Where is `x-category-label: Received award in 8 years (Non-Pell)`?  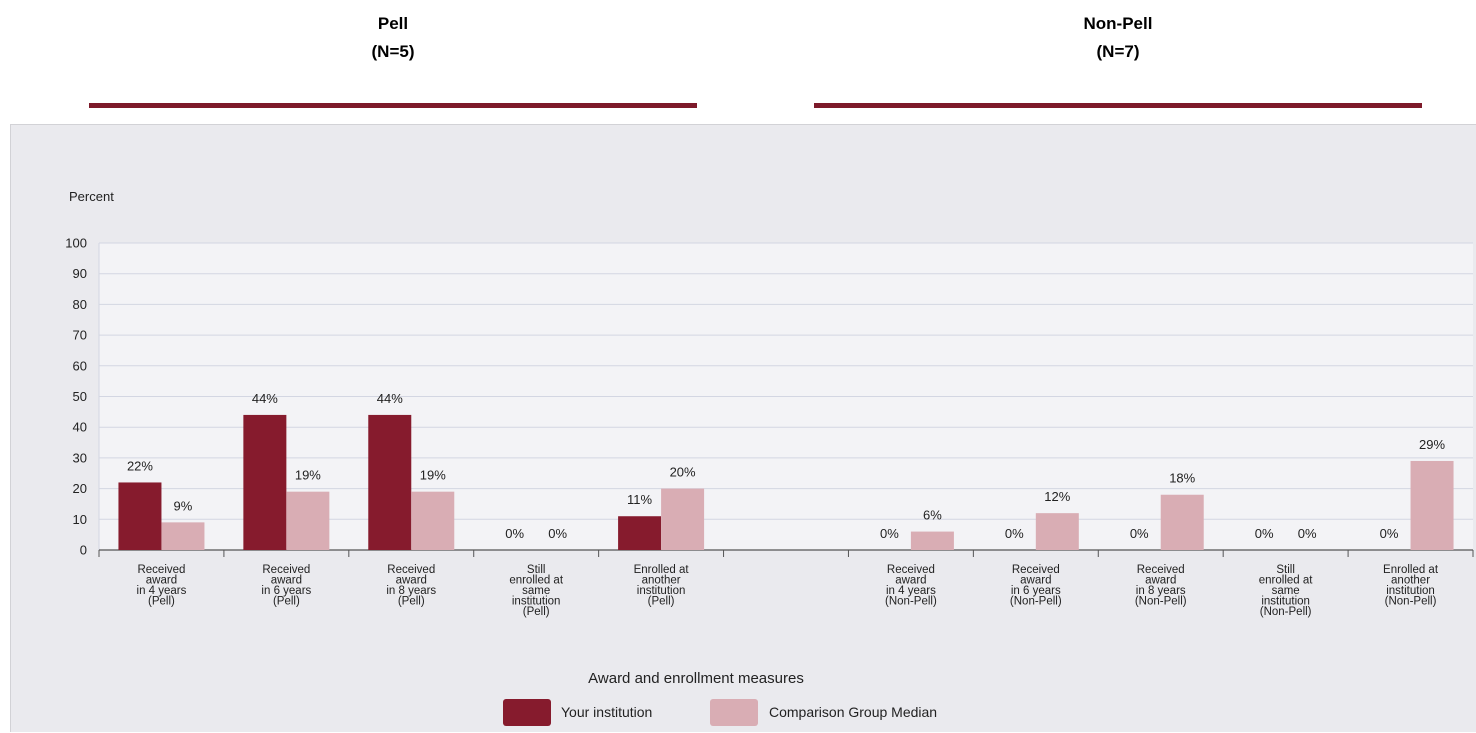
x-category-label: Received award in 8 years (Non-Pell) is located at coordinates (1161, 586).